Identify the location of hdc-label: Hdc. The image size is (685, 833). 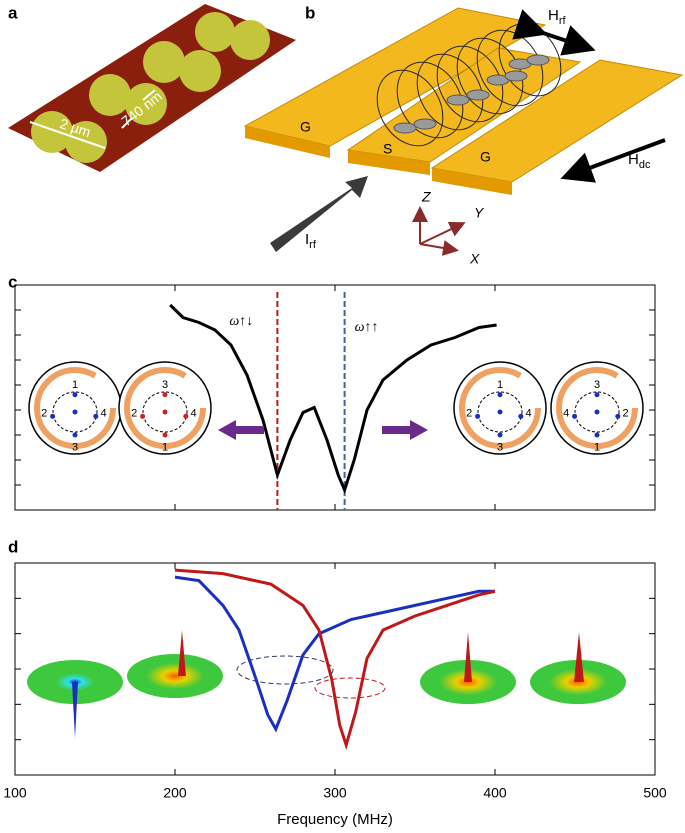
(639, 161).